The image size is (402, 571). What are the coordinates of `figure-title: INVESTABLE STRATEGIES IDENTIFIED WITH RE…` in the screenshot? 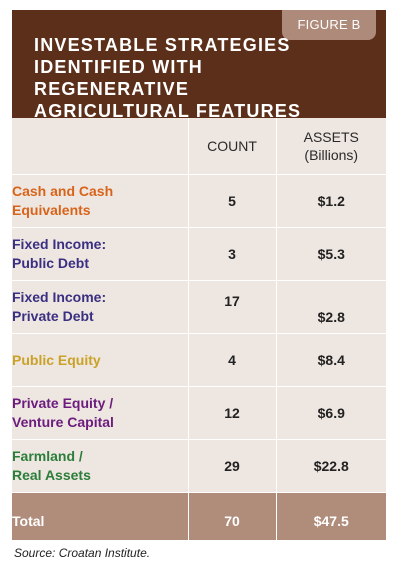 It's located at (168, 78).